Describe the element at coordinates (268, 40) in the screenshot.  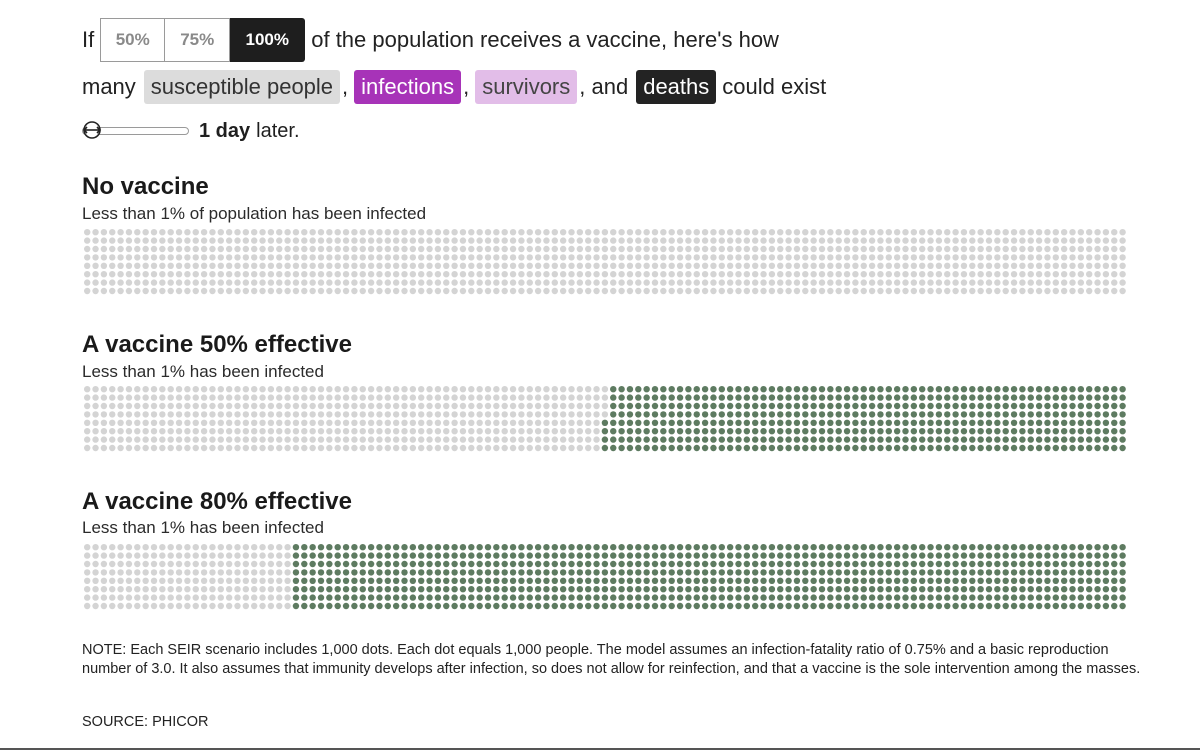
I see `coverage-100-button: 100%` at that location.